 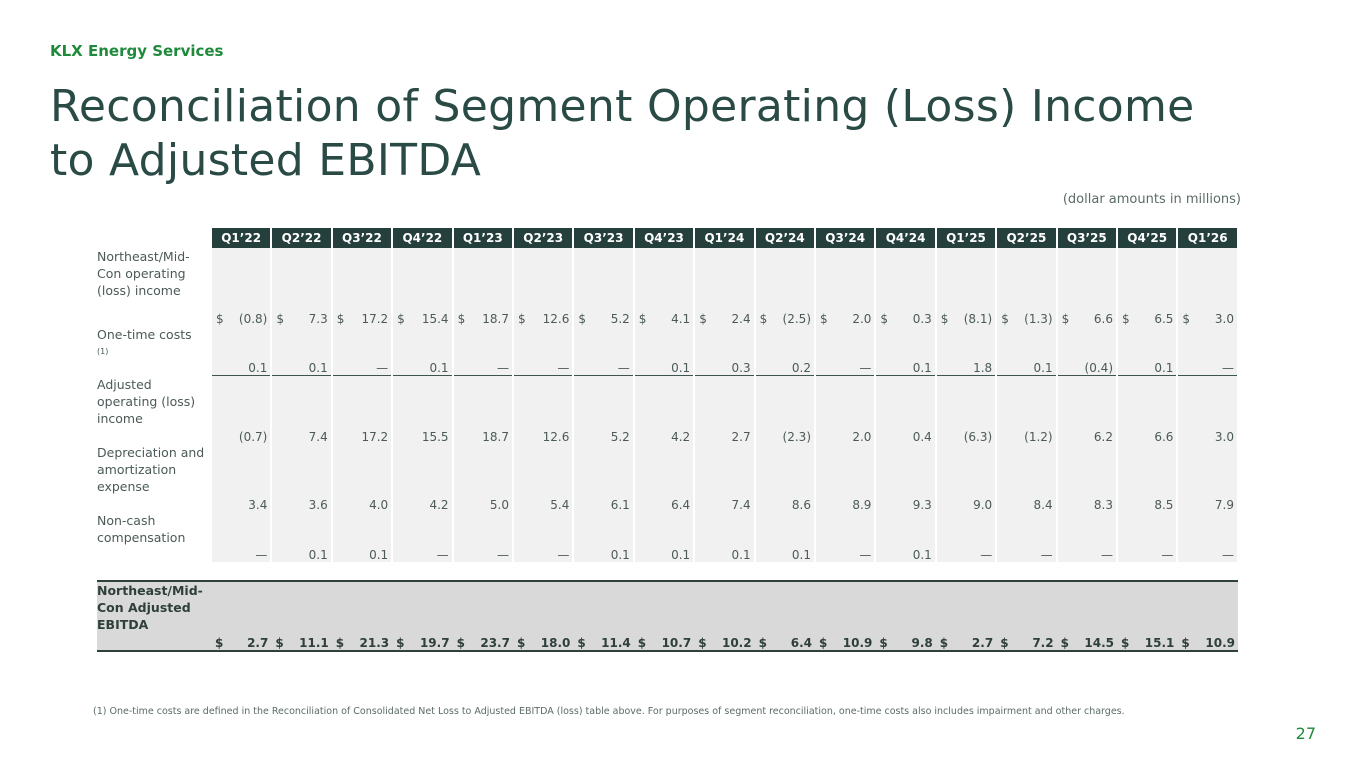 What do you see at coordinates (664, 616) in the screenshot?
I see `table-cell: $10.7` at bounding box center [664, 616].